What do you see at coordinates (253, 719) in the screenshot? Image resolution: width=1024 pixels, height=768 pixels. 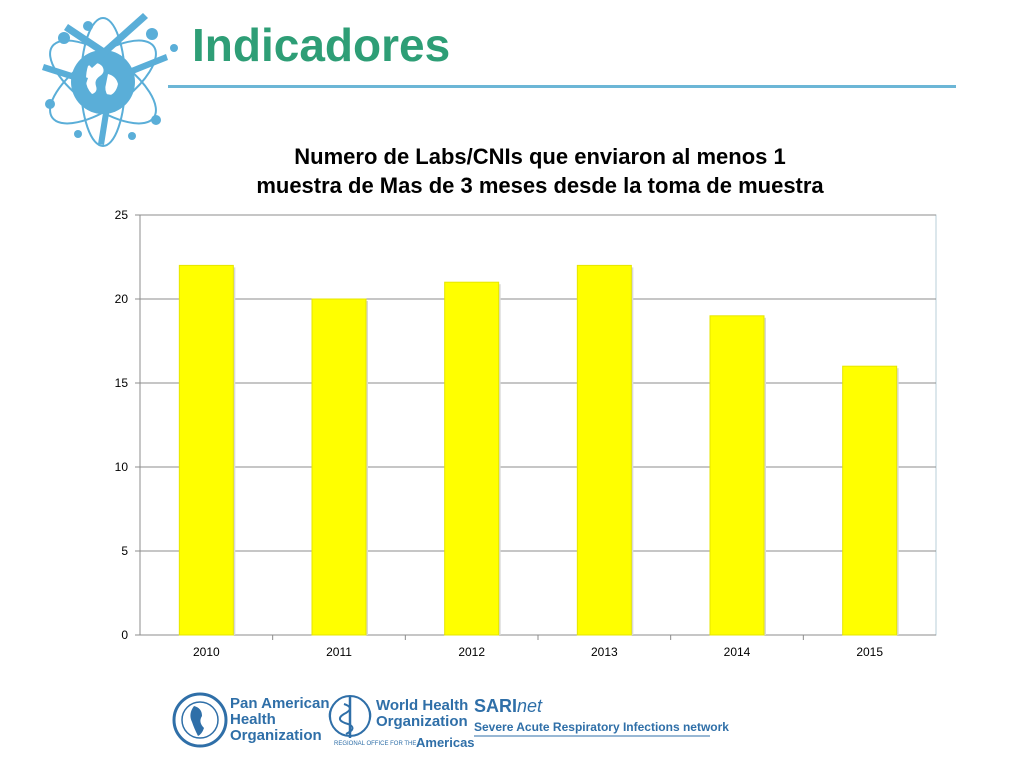 I see `paho-line-2: Health` at bounding box center [253, 719].